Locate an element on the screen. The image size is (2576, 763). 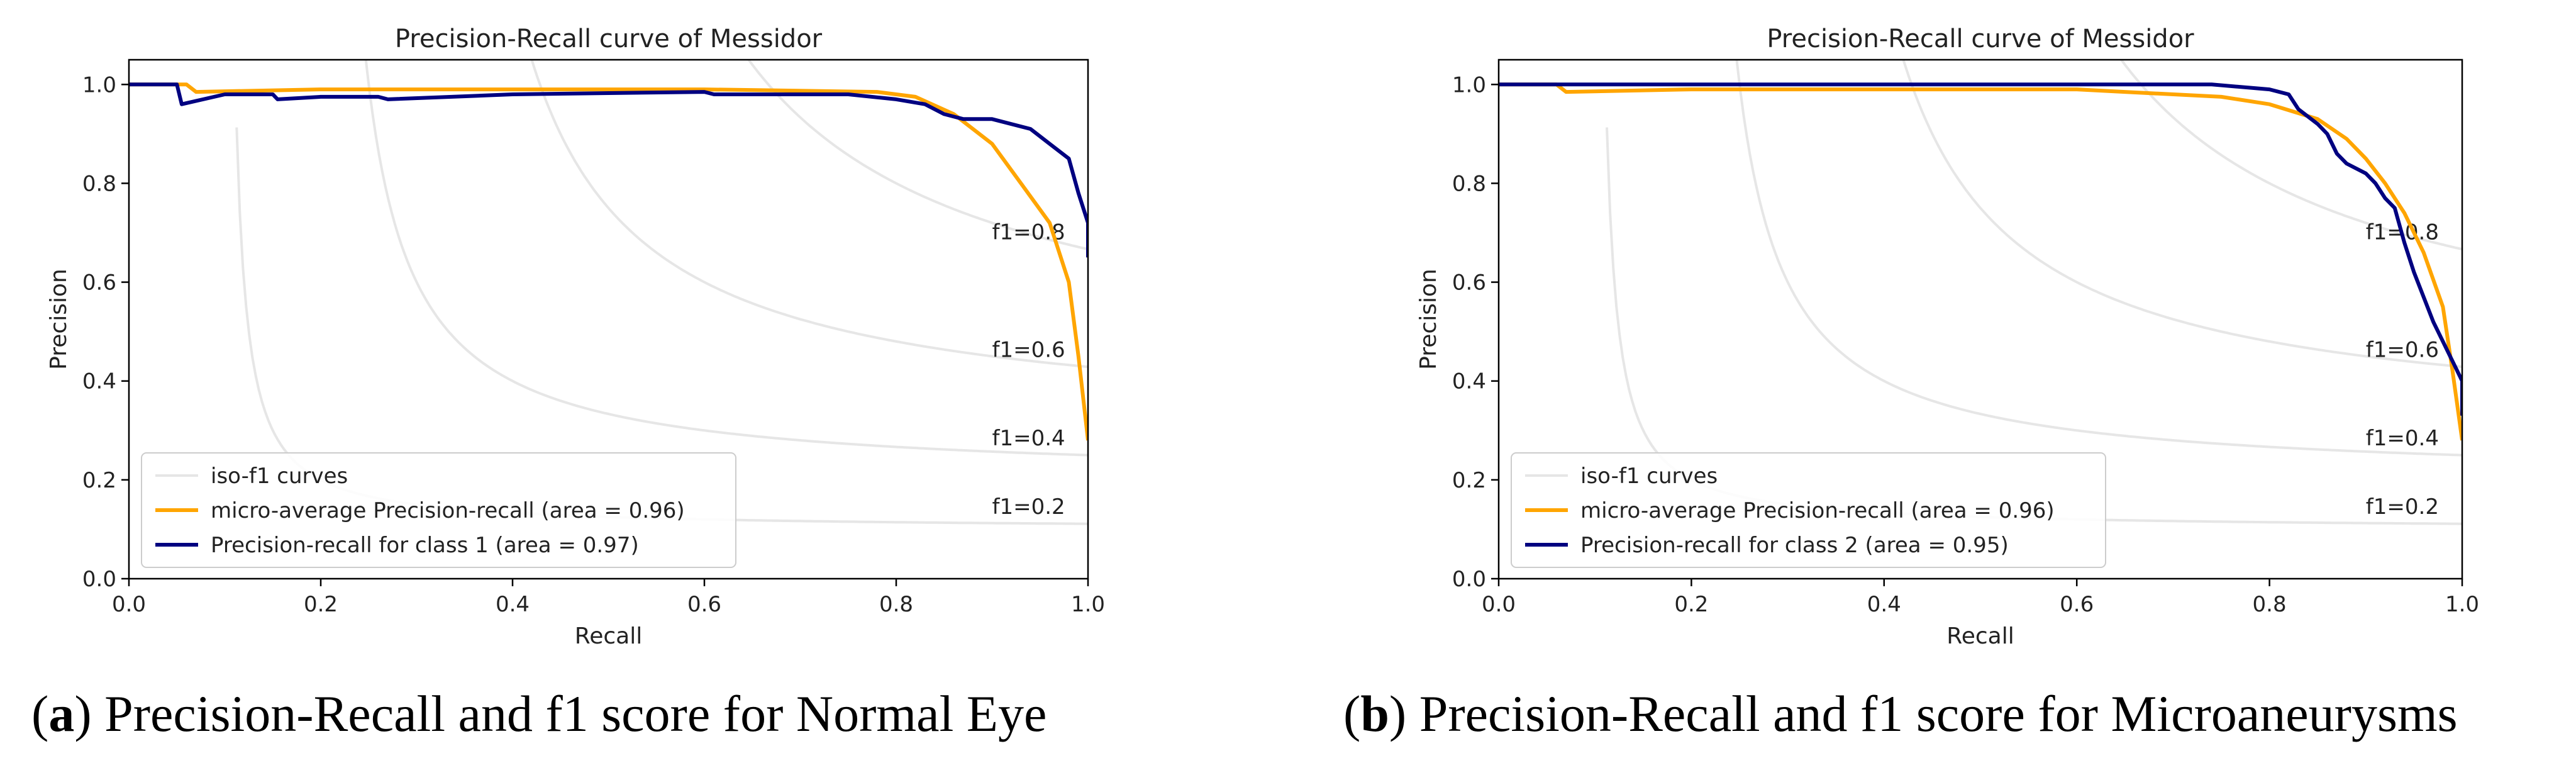
caption-a-letter: a is located at coordinates (61, 714).